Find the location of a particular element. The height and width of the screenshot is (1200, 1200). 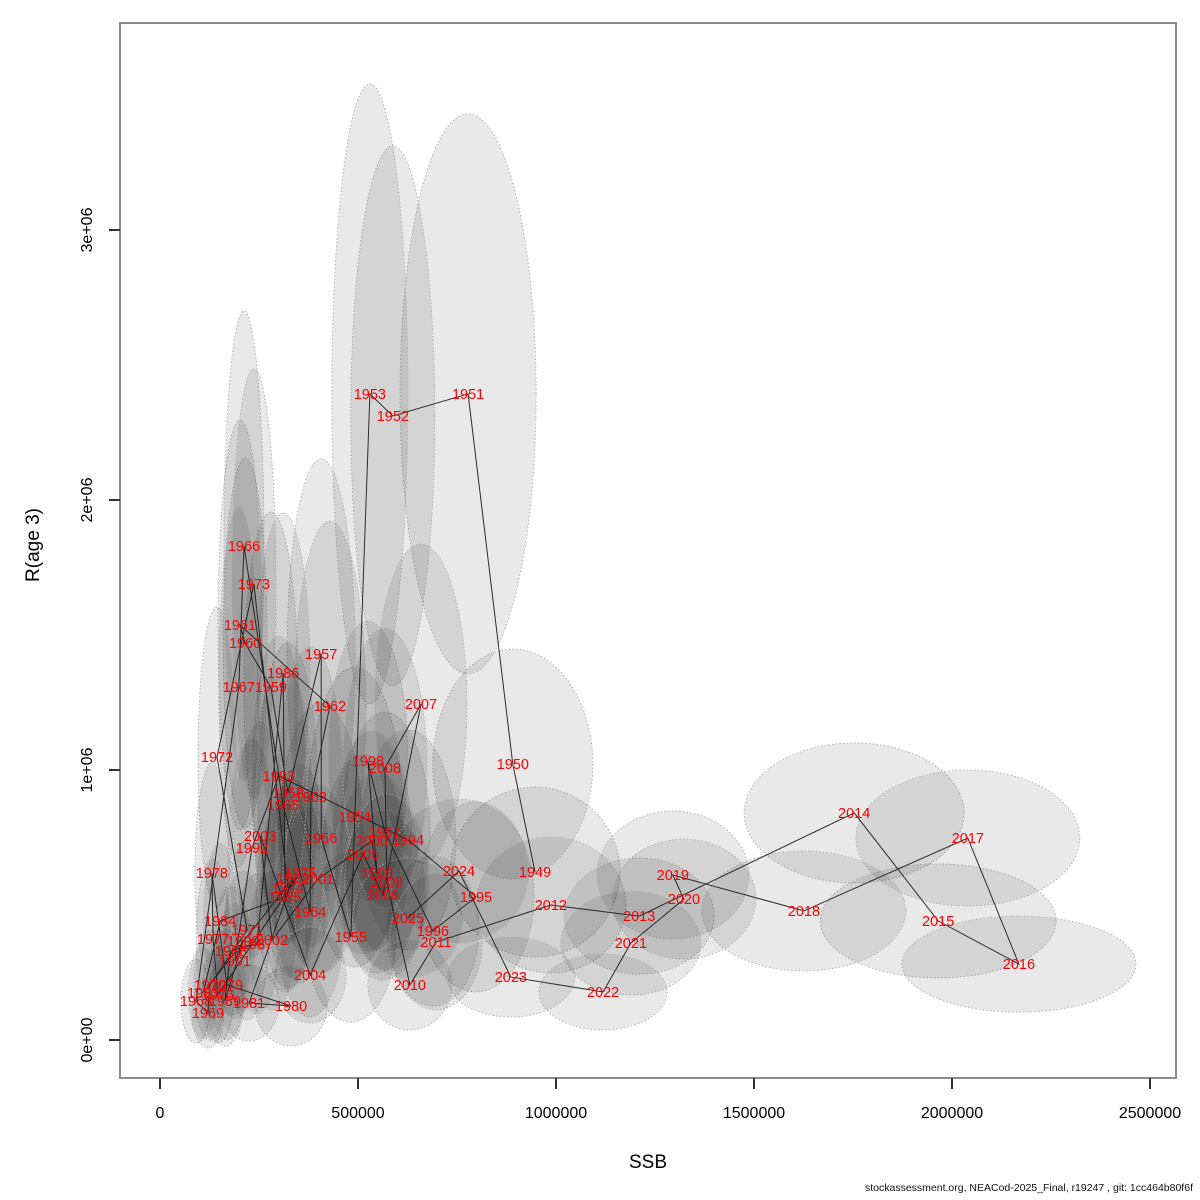

year-label-2003: 2003 is located at coordinates (260, 837).